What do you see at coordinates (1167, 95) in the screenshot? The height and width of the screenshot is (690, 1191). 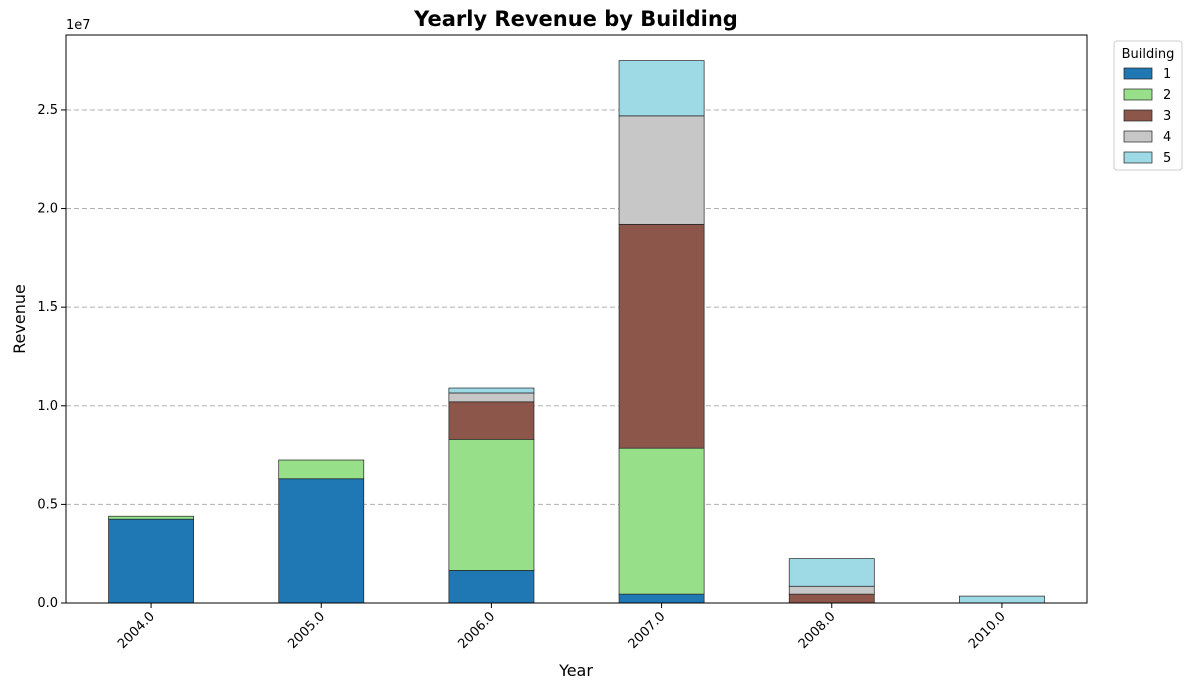 I see `legend-label-building-2: 2` at bounding box center [1167, 95].